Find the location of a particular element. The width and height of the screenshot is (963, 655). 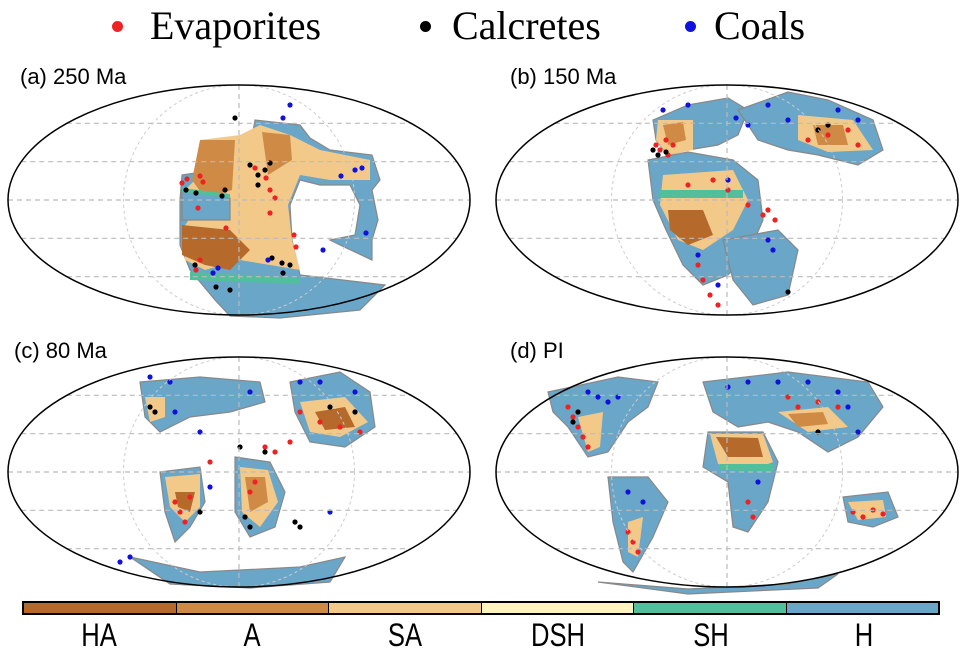

landmass-gondwana-south is located at coordinates (760, 267).